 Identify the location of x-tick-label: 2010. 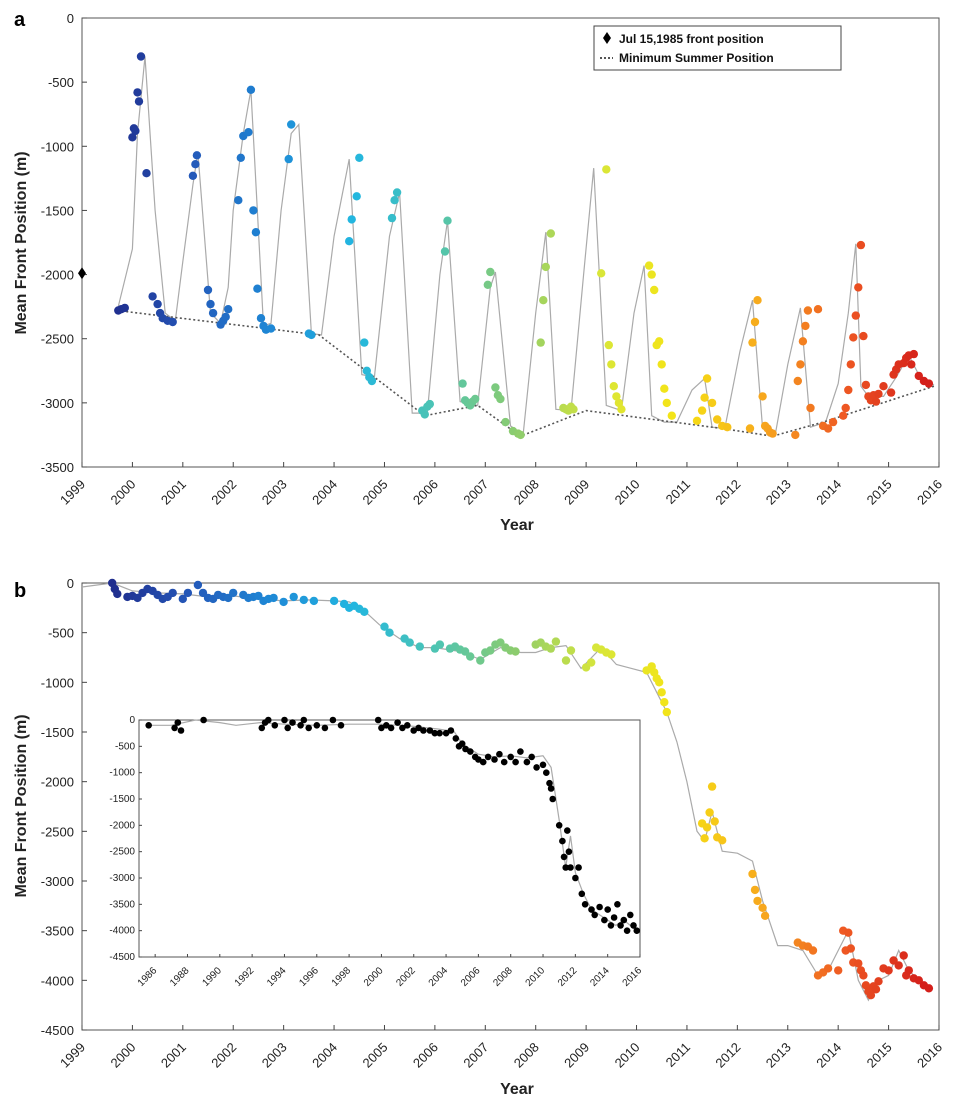
(627, 1055).